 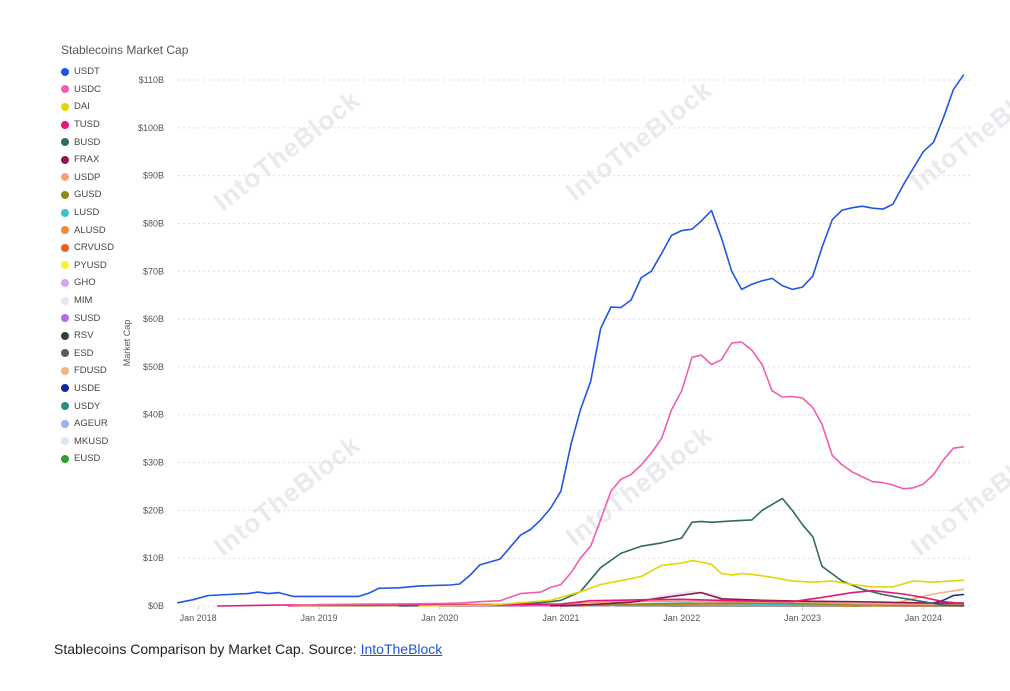 I want to click on legend-item-fdusd: FDUSD, so click(x=87, y=371).